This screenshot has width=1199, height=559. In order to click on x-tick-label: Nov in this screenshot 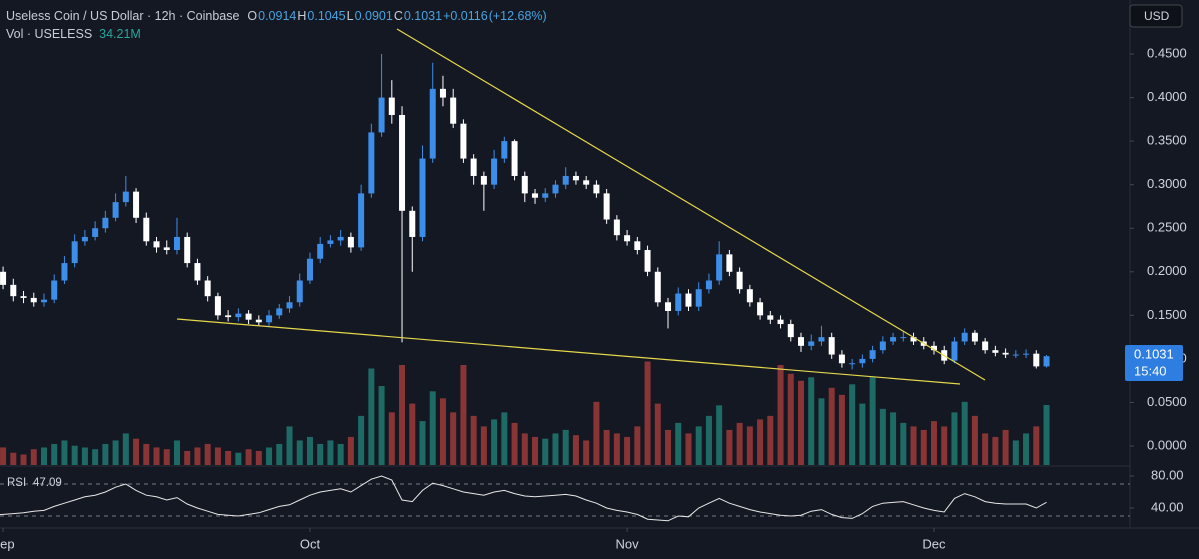, I will do `click(628, 543)`.